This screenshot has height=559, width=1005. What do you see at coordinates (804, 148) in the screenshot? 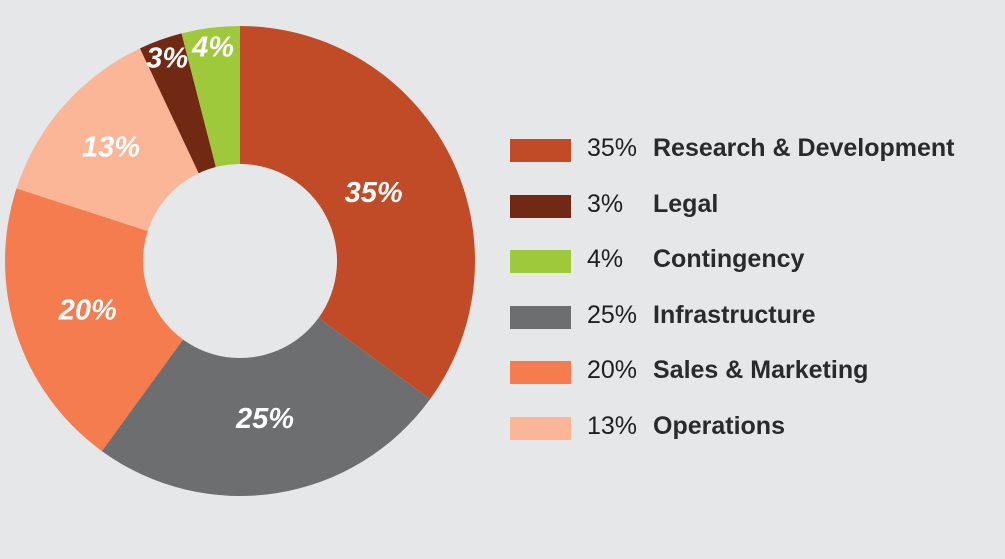
I see `legend-label: Research & Development` at bounding box center [804, 148].